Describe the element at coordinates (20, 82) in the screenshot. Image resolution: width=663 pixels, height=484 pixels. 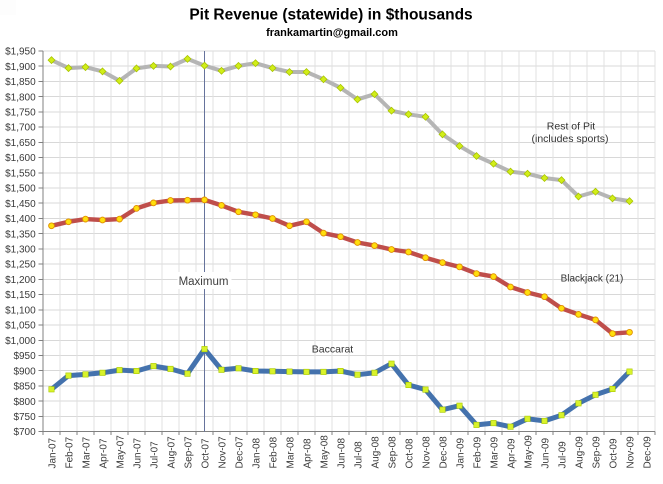
I see `svg-text: $1,850` at that location.